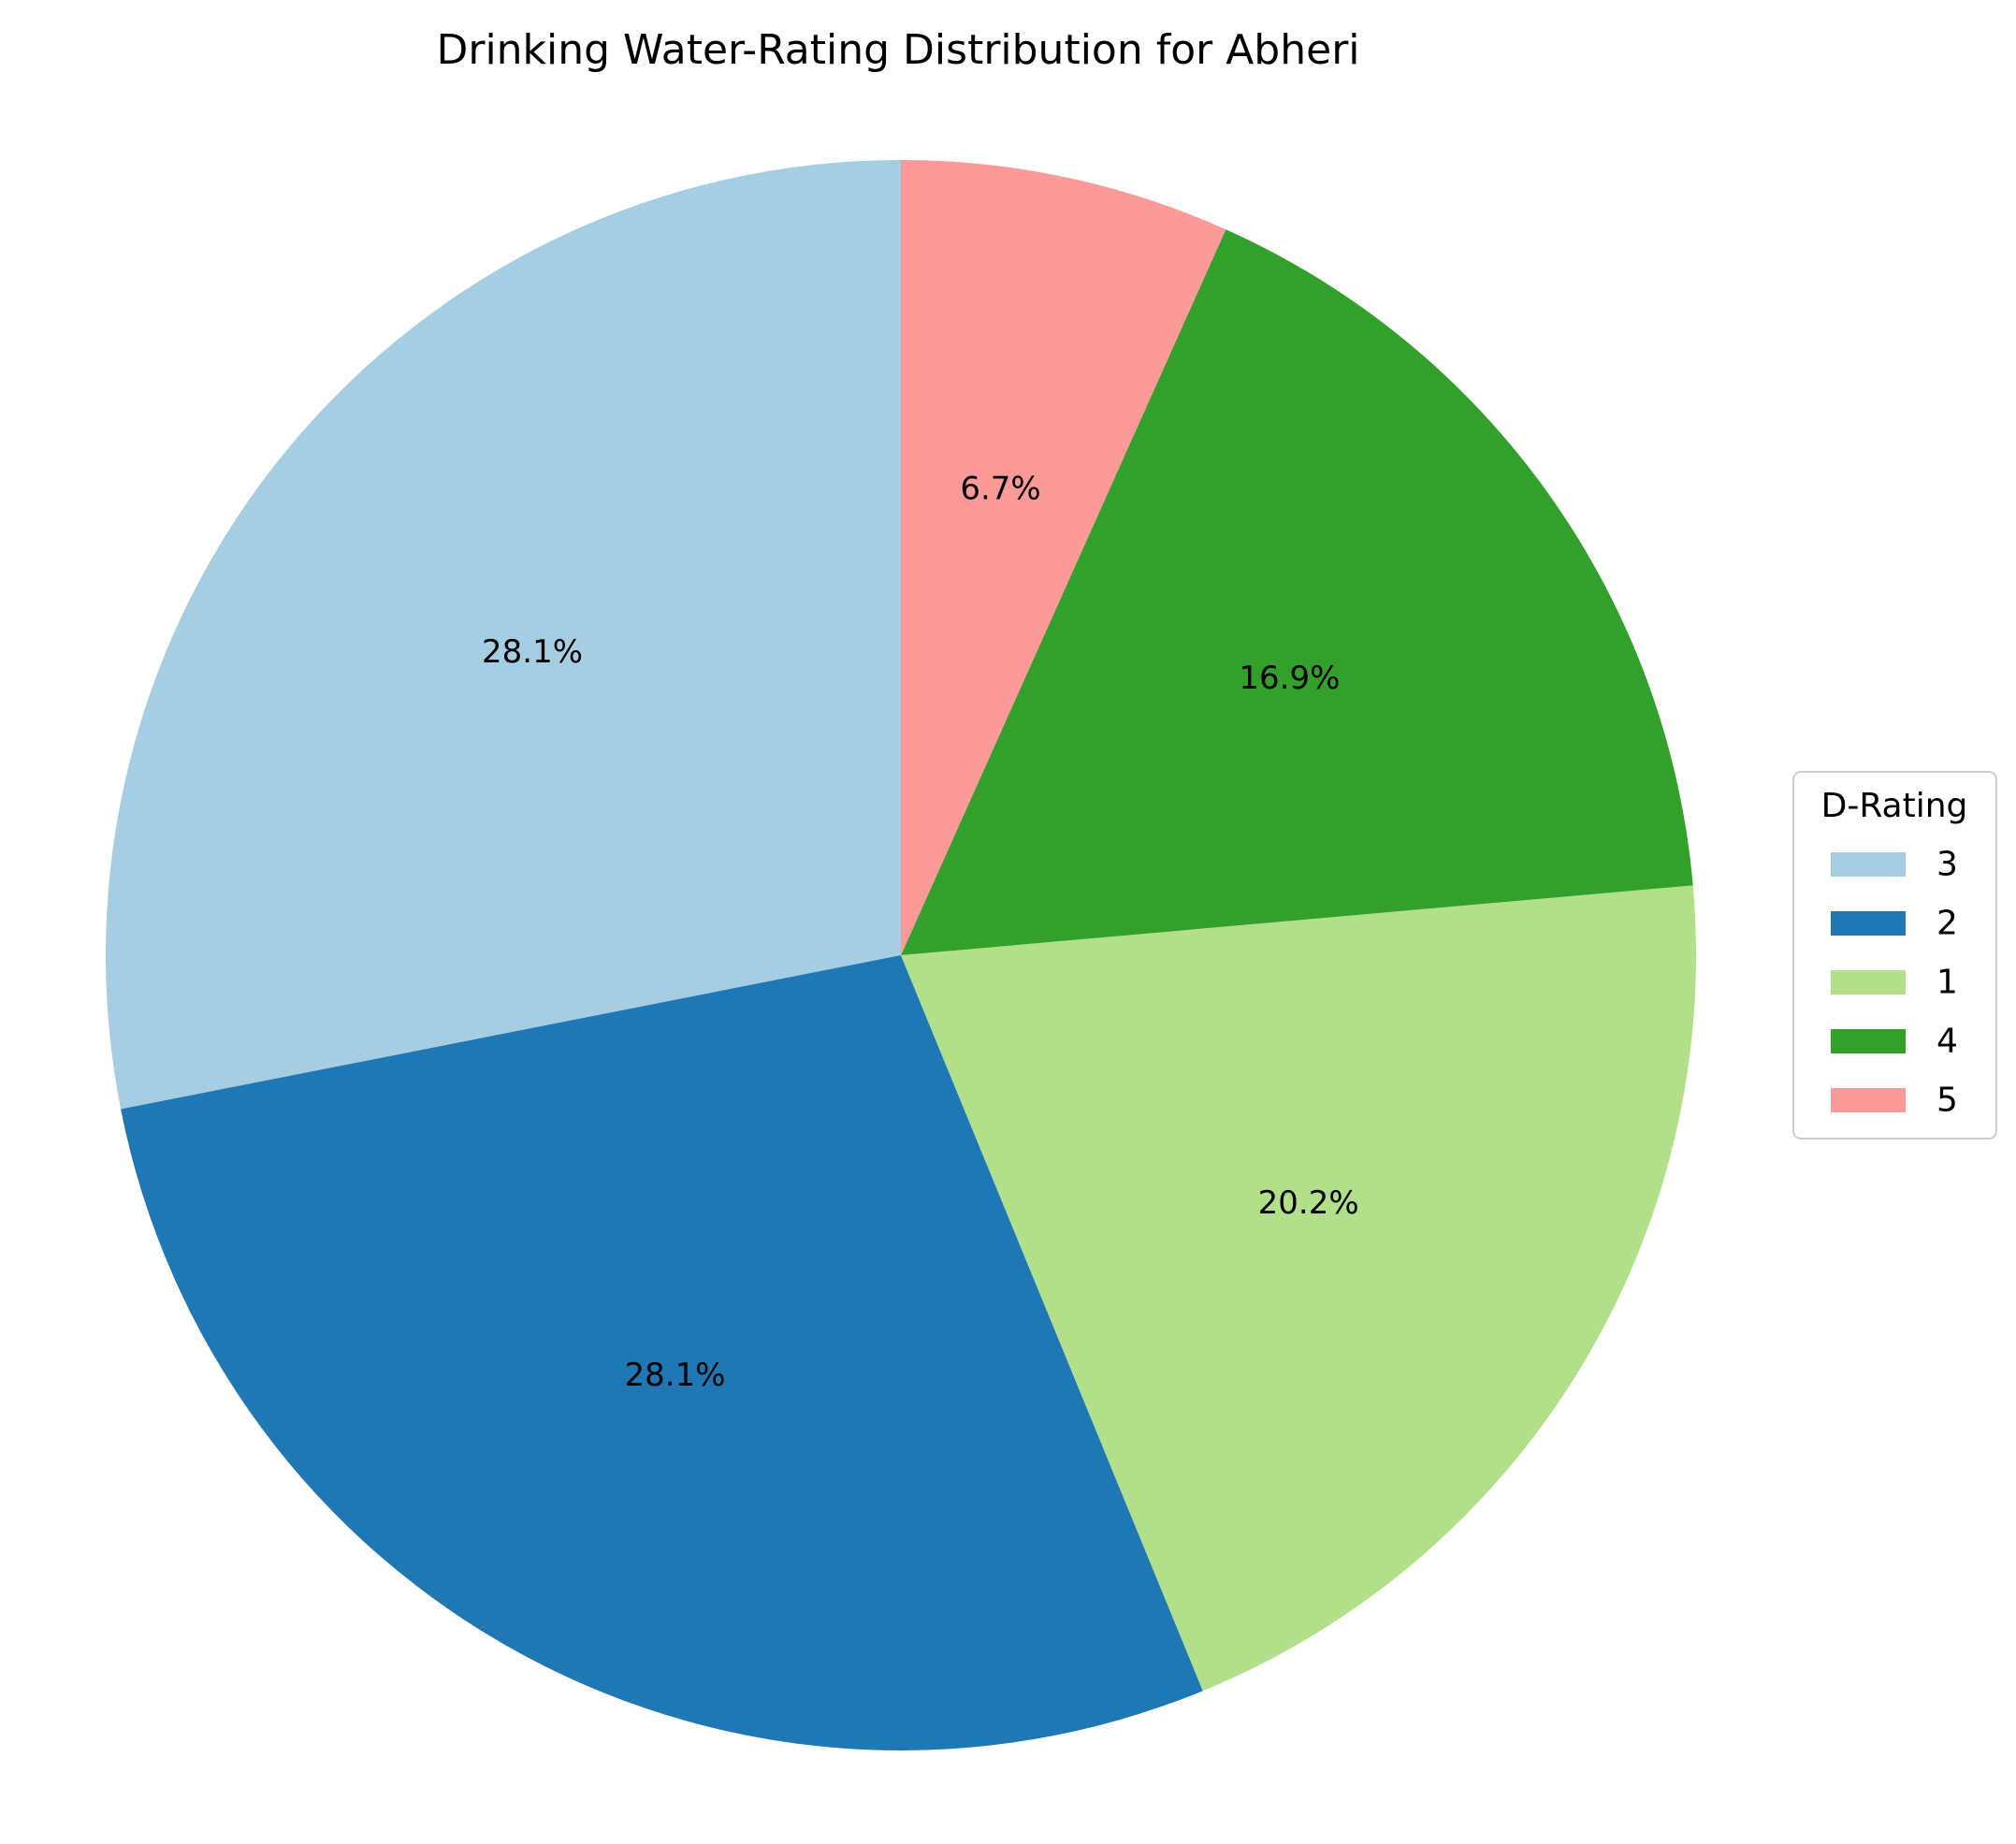 The image size is (2016, 1844). I want to click on legend-frame, so click(1895, 955).